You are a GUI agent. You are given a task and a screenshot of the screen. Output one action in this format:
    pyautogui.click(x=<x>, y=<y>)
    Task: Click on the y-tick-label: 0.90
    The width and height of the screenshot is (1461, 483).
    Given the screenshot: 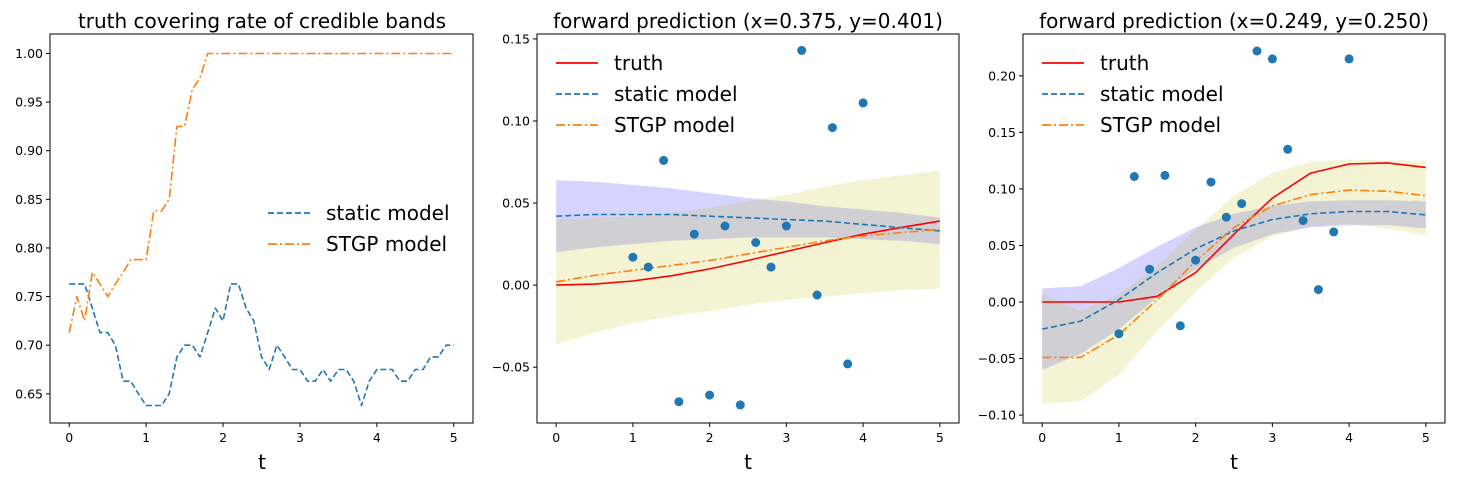 What is the action you would take?
    pyautogui.click(x=29, y=150)
    